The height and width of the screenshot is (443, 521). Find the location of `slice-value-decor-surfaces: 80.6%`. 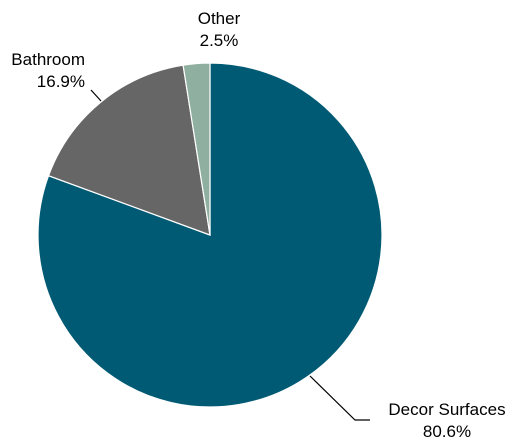

slice-value-decor-surfaces: 80.6% is located at coordinates (447, 431).